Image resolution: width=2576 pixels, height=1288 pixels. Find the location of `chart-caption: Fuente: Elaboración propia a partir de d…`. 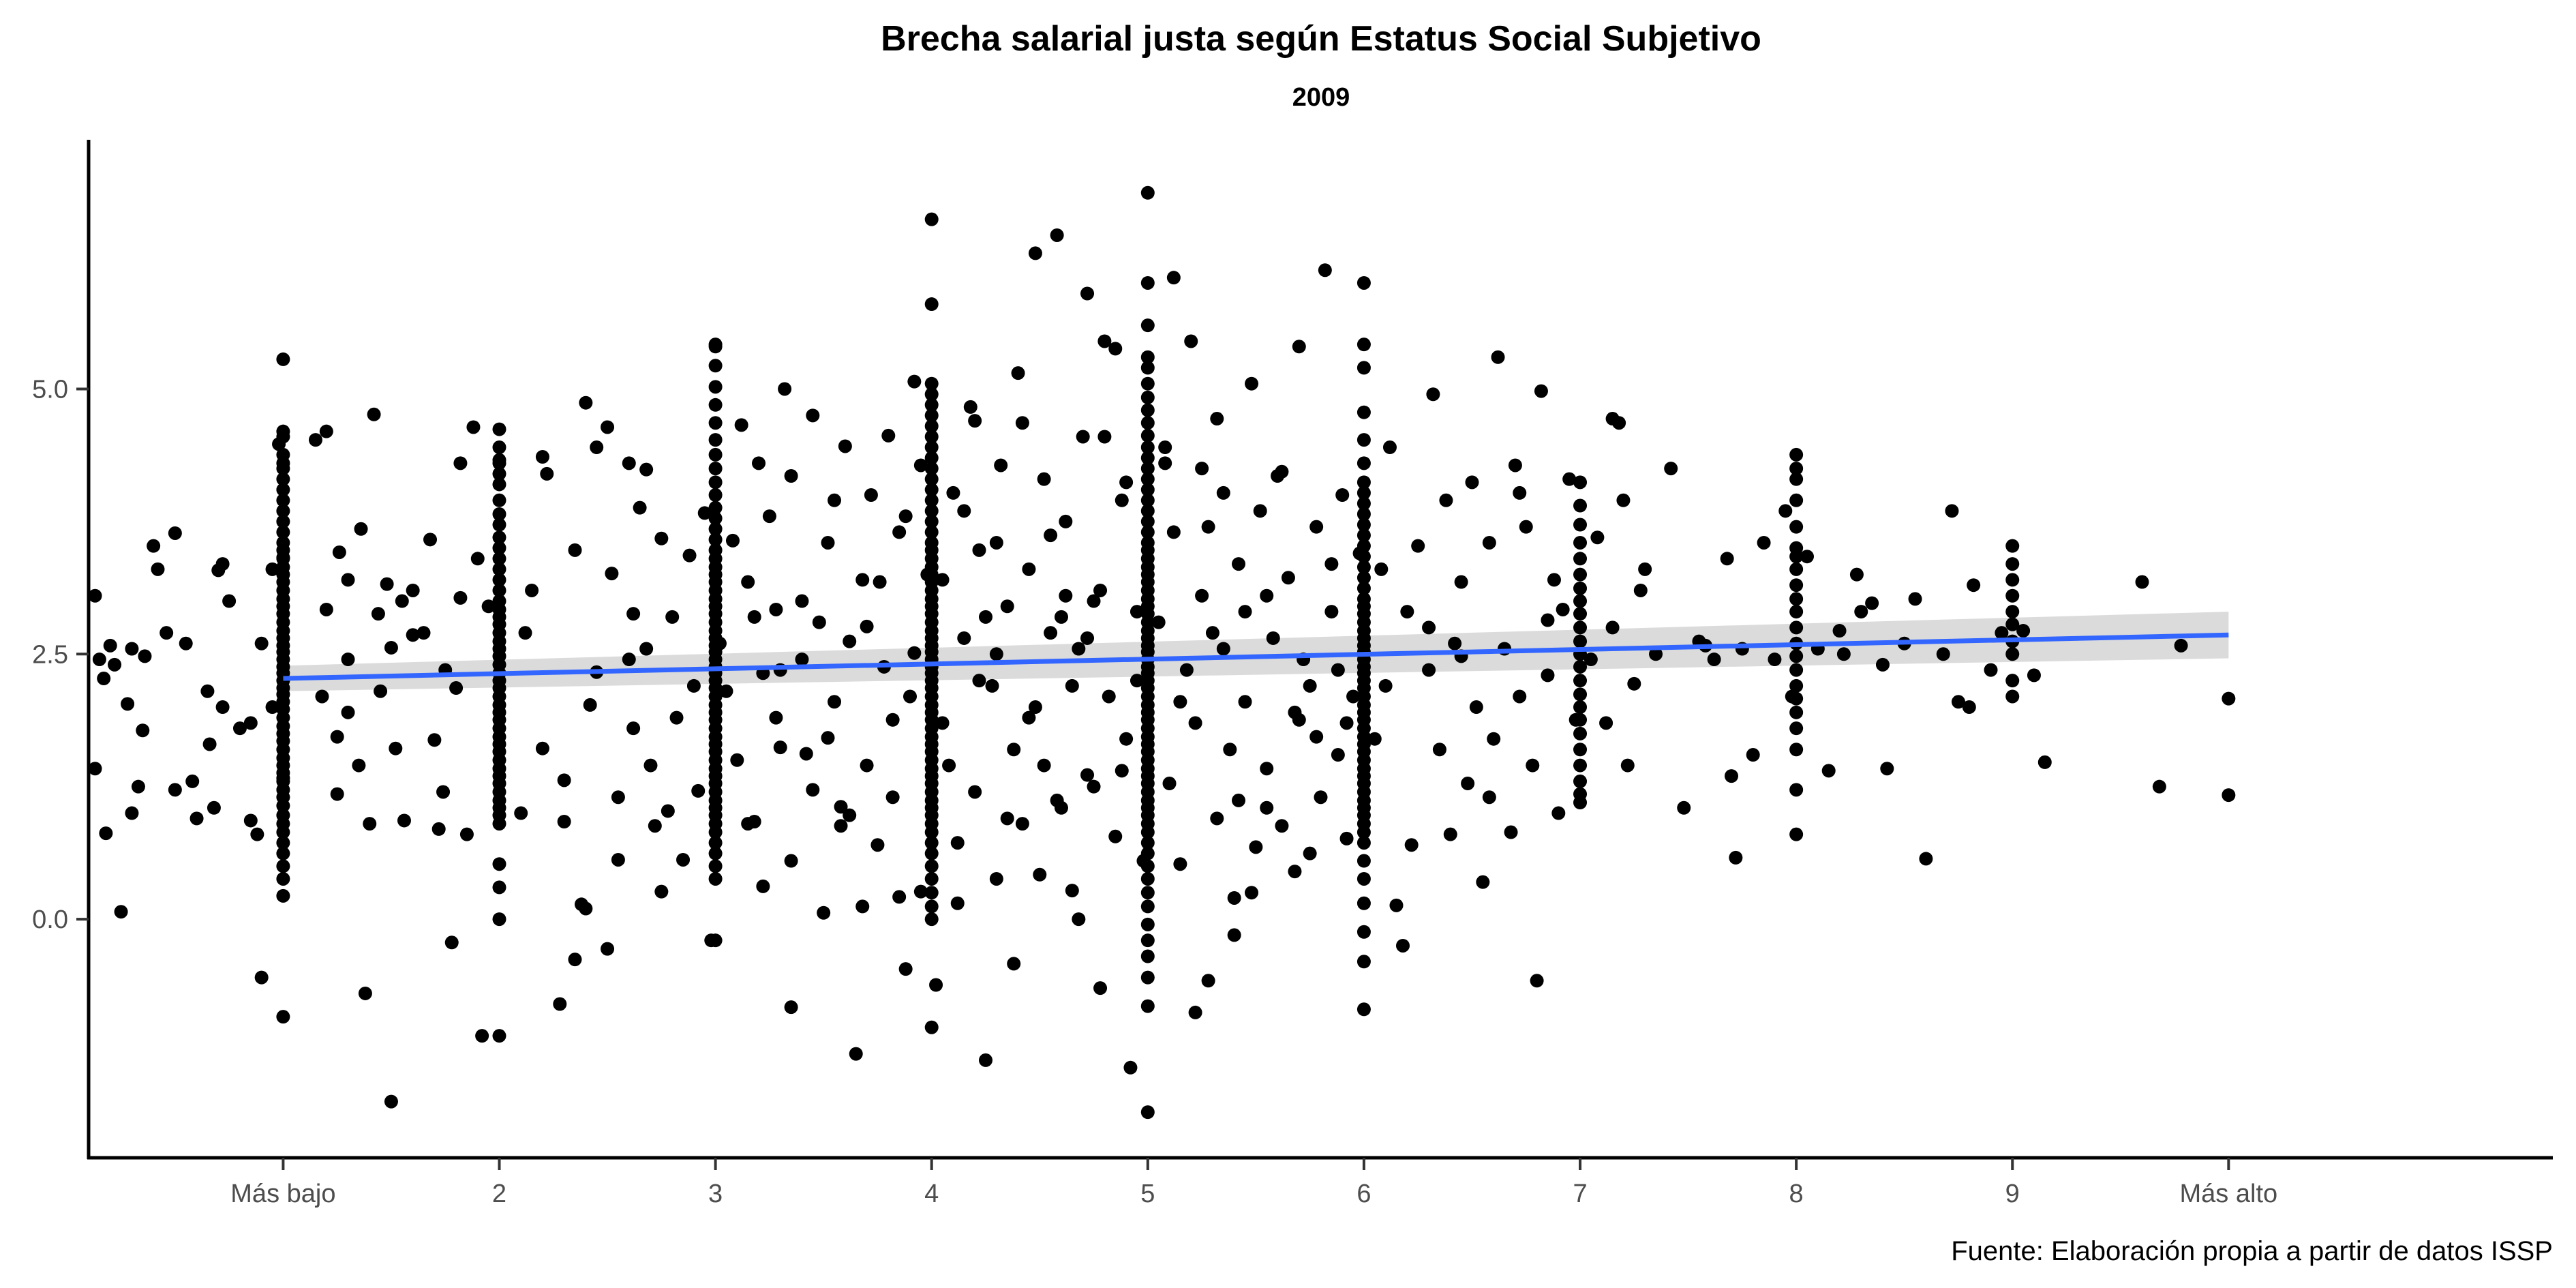

chart-caption: Fuente: Elaboración propia a partir de d… is located at coordinates (2252, 1251).